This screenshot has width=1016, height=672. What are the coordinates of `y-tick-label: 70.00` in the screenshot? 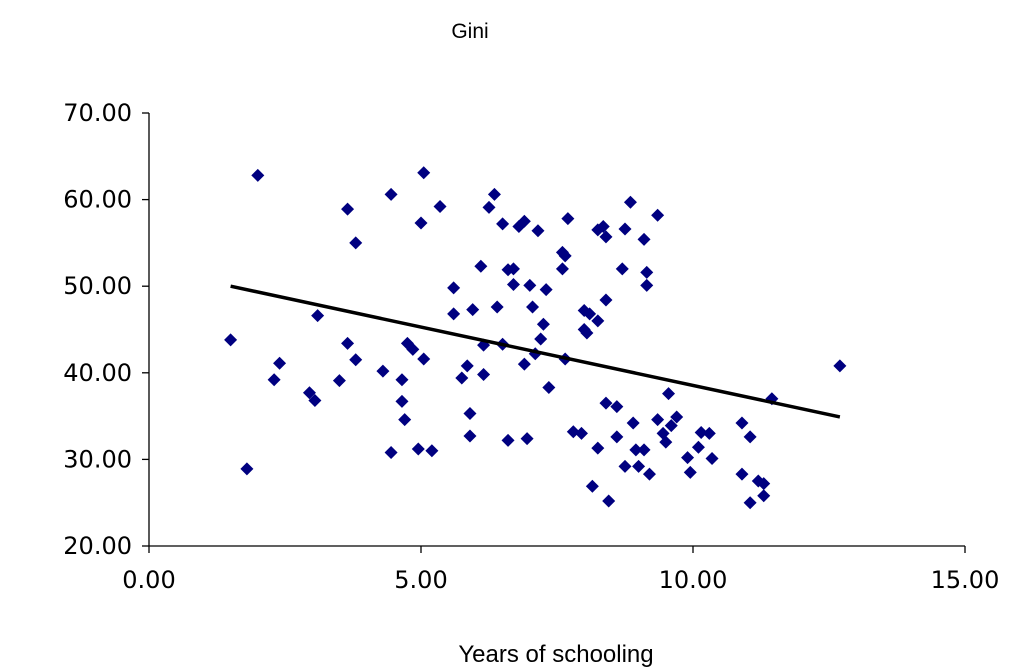 It's located at (97, 113).